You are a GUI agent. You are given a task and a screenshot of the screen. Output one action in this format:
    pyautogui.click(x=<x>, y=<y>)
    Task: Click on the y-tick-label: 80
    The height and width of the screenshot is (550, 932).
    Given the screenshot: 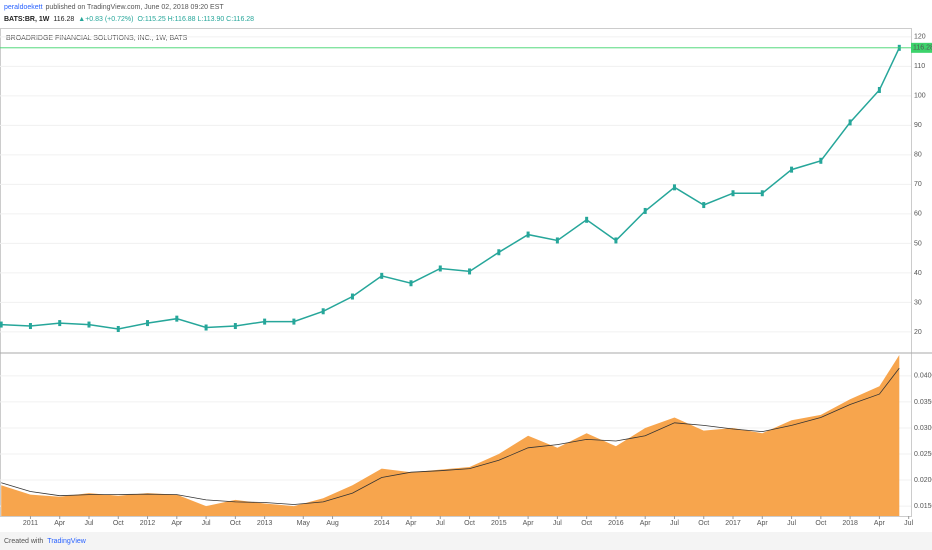 What is the action you would take?
    pyautogui.click(x=918, y=155)
    